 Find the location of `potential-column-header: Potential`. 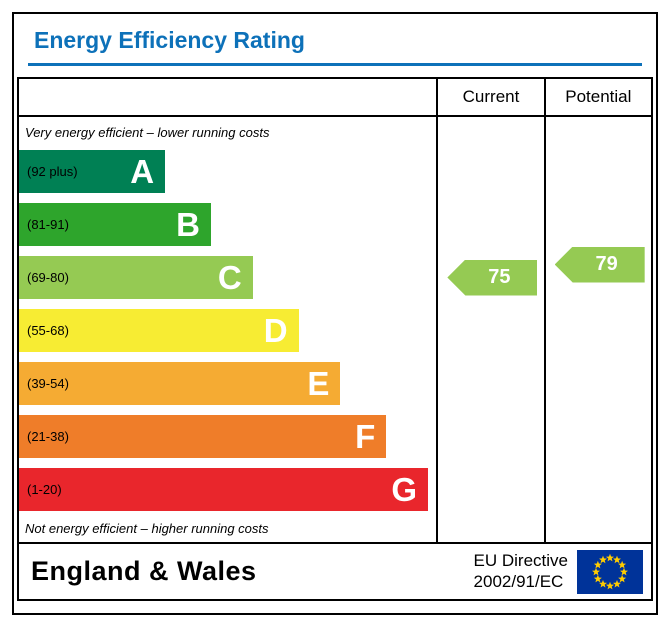

potential-column-header: Potential is located at coordinates (597, 97).